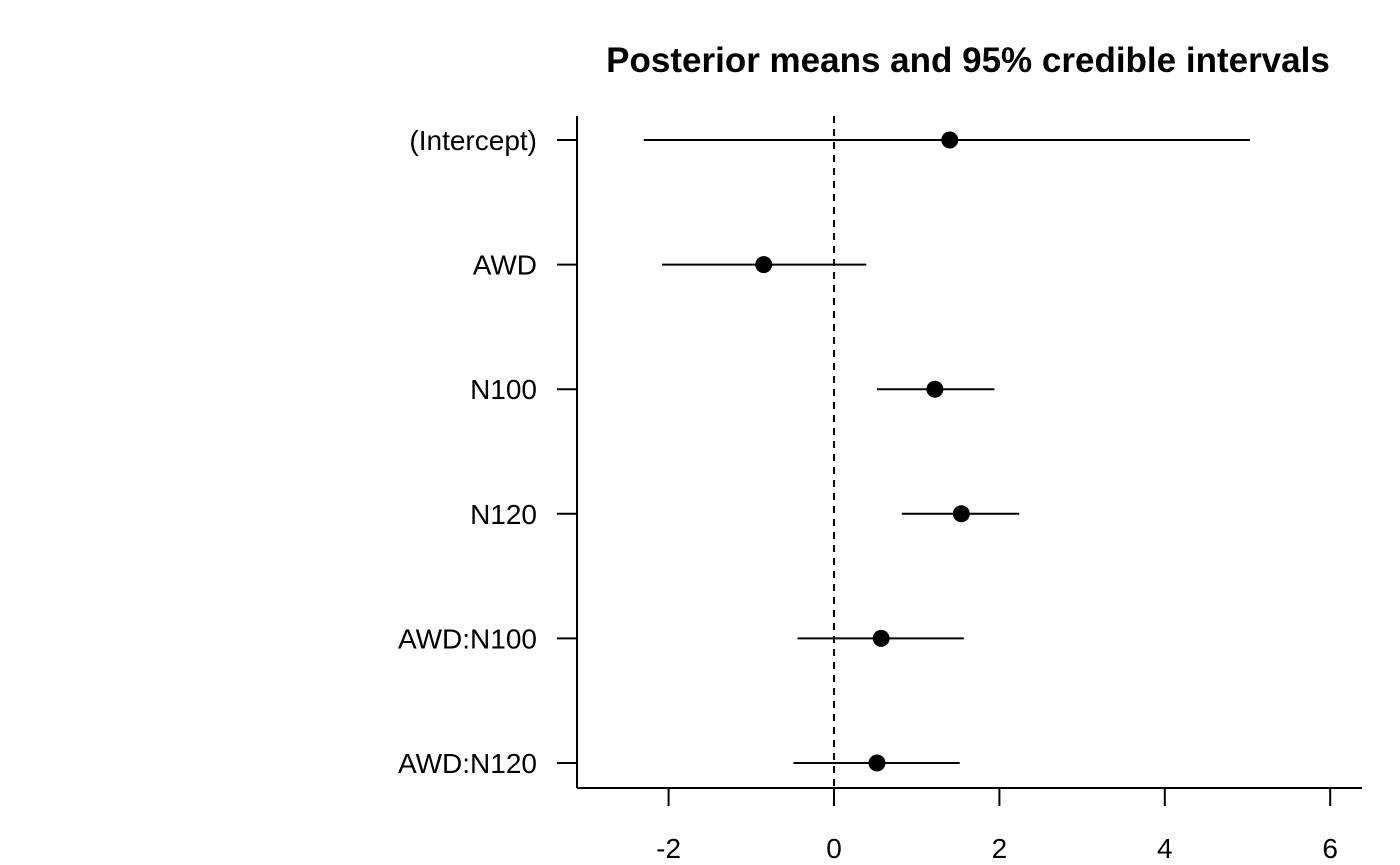 The image size is (1400, 865). Describe the element at coordinates (1165, 848) in the screenshot. I see `x-tick-label: 4` at that location.